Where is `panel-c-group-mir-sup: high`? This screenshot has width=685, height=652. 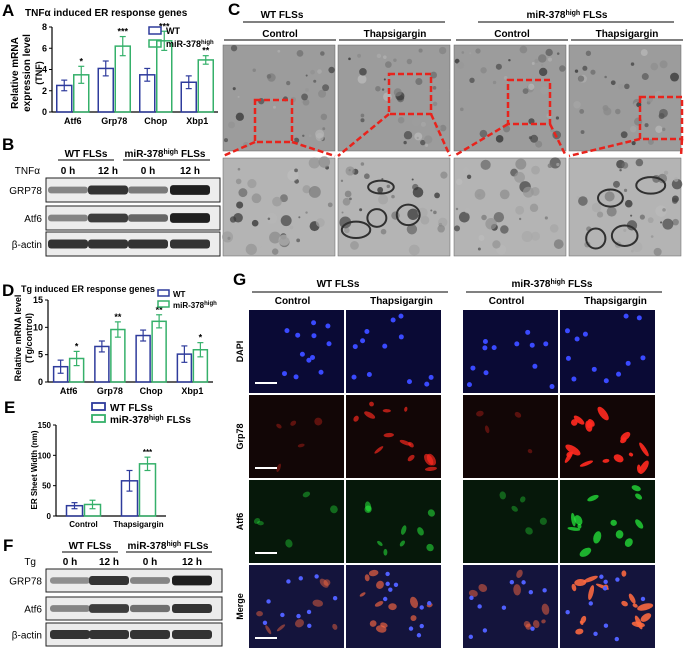
panel-c-group-mir-sup: high is located at coordinates (572, 13).